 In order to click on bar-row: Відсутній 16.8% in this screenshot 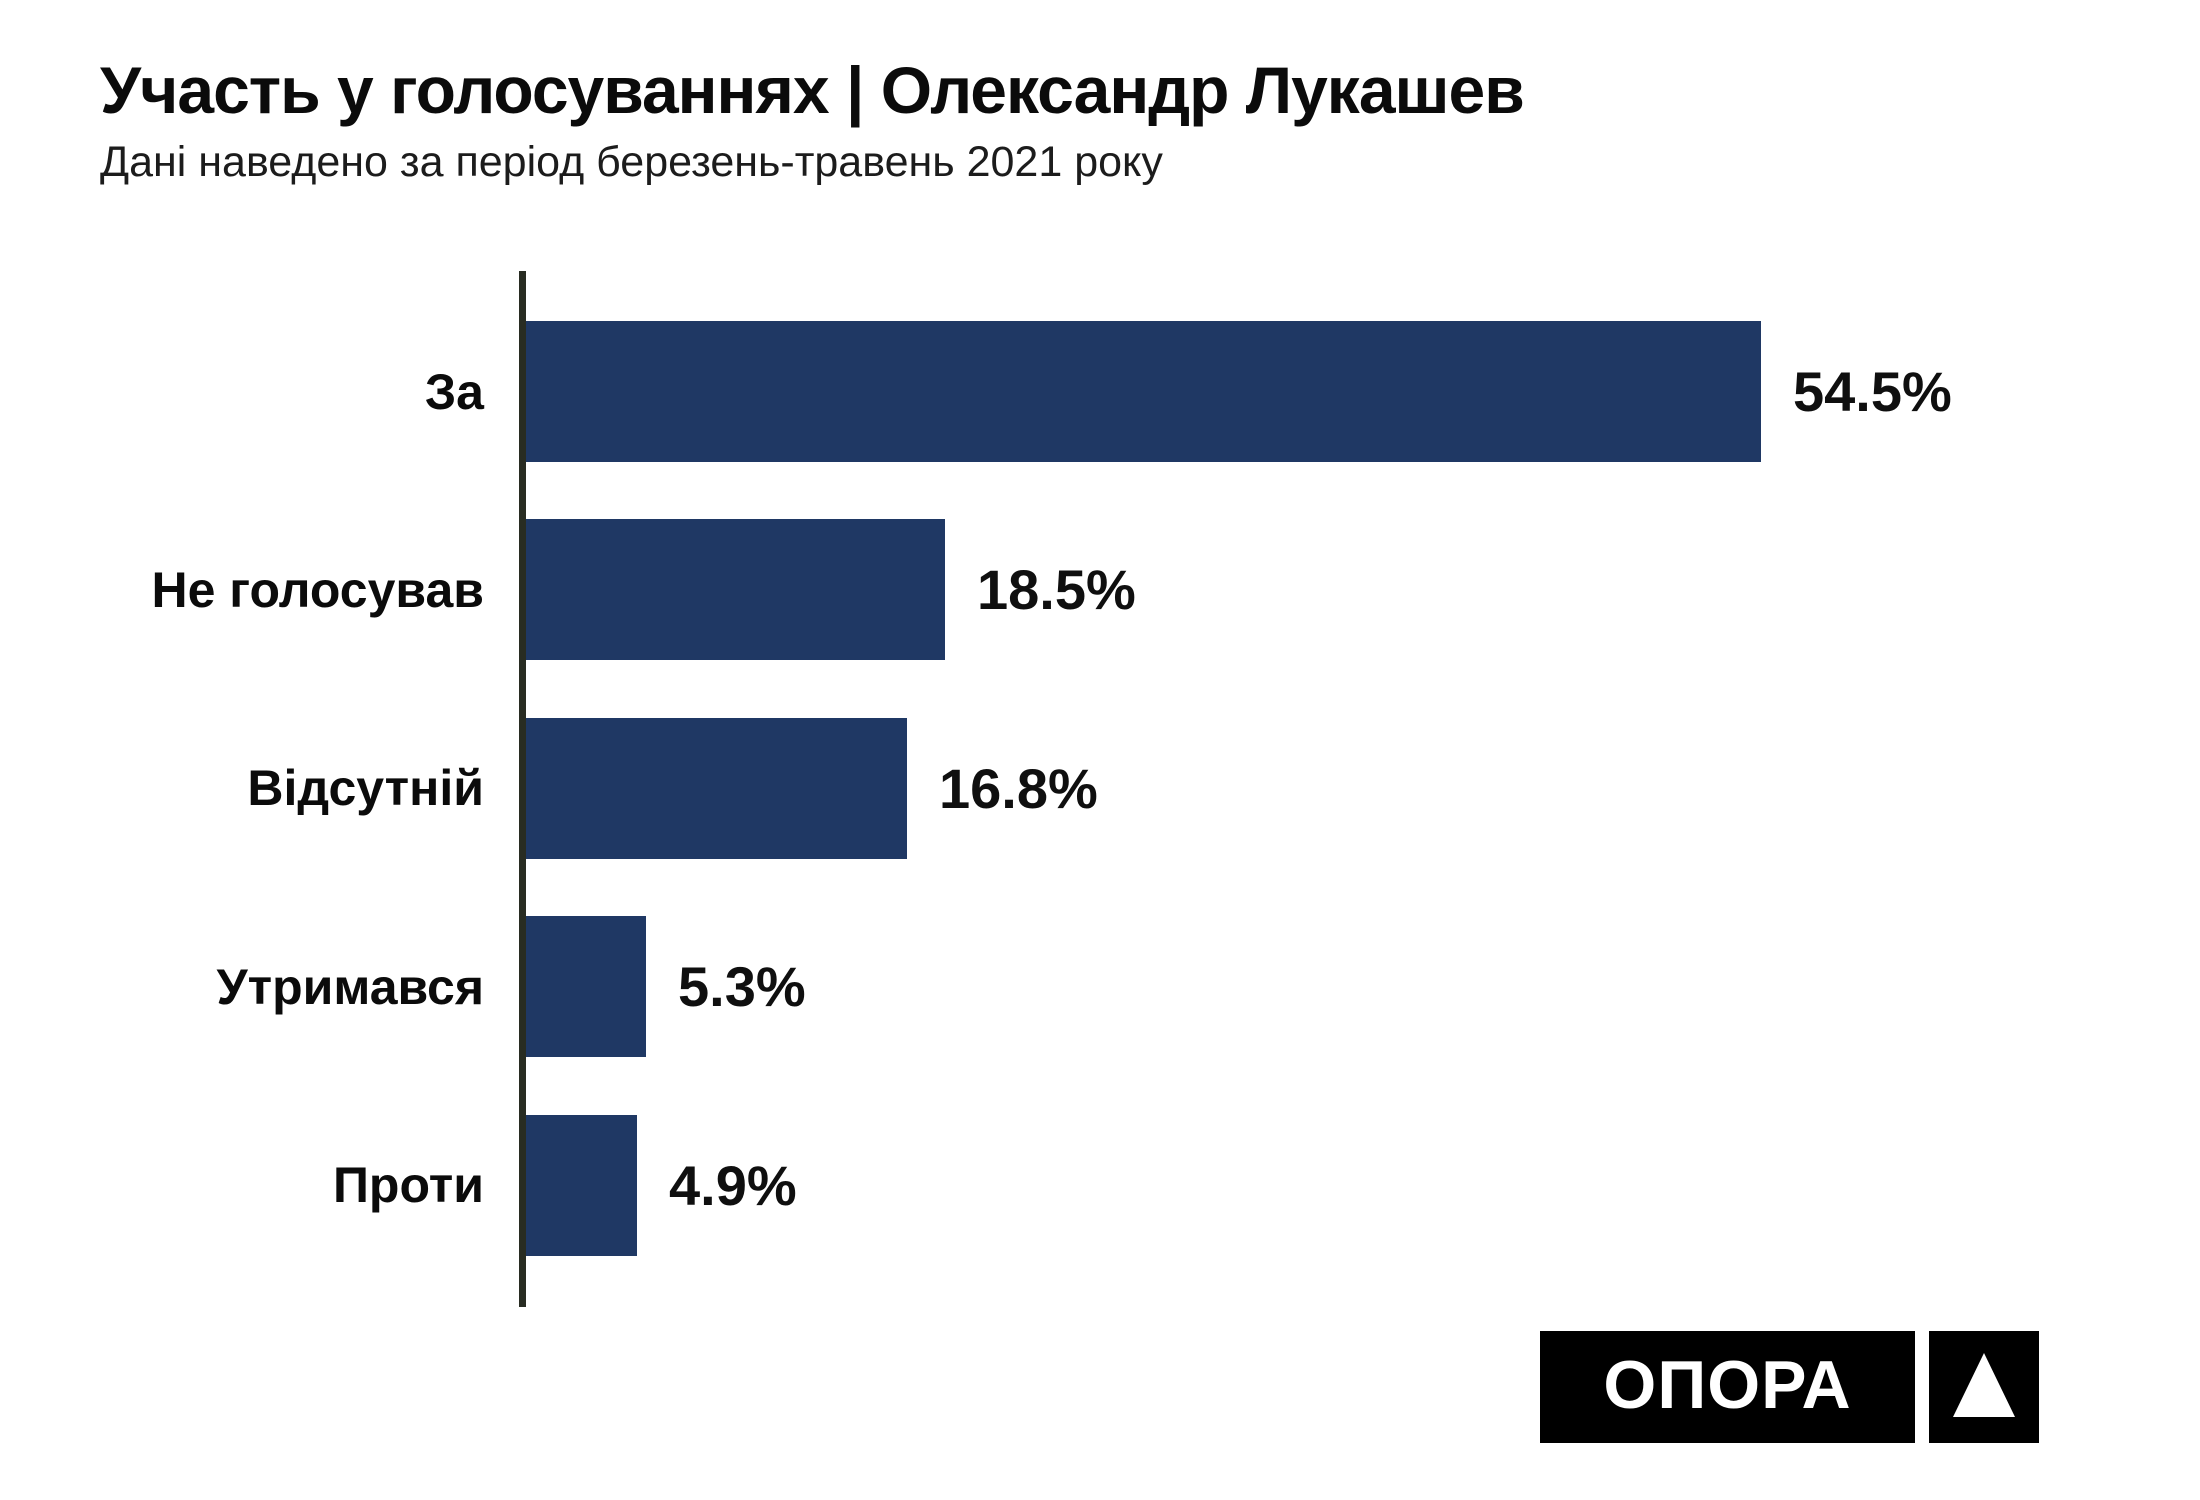, I will do `click(1100, 788)`.